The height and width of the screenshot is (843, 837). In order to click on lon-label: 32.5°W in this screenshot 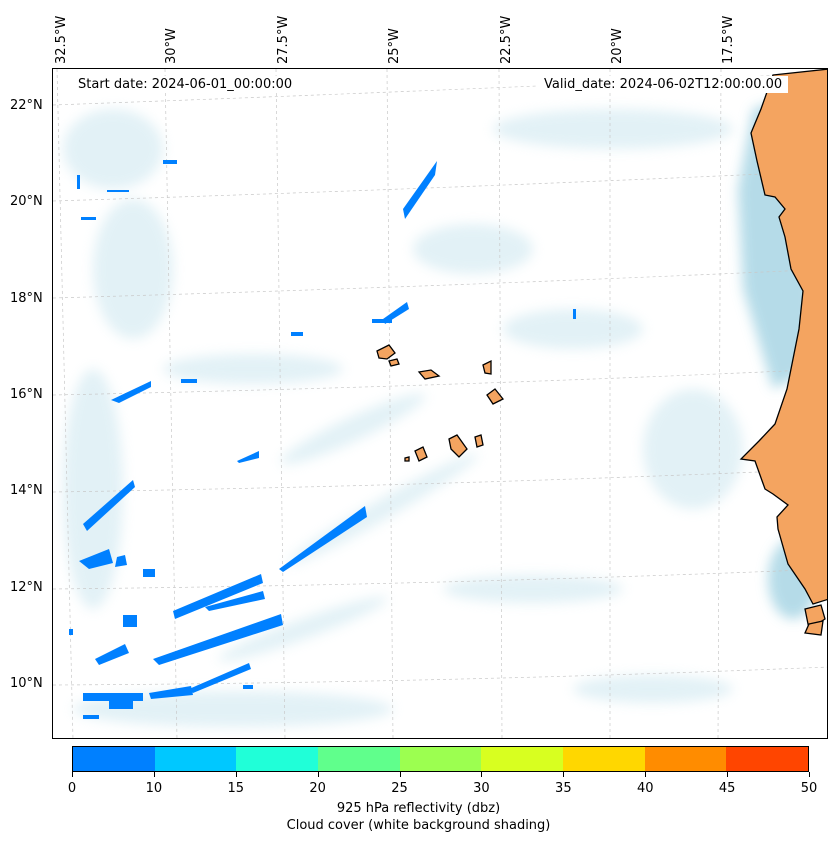, I will do `click(61, 39)`.